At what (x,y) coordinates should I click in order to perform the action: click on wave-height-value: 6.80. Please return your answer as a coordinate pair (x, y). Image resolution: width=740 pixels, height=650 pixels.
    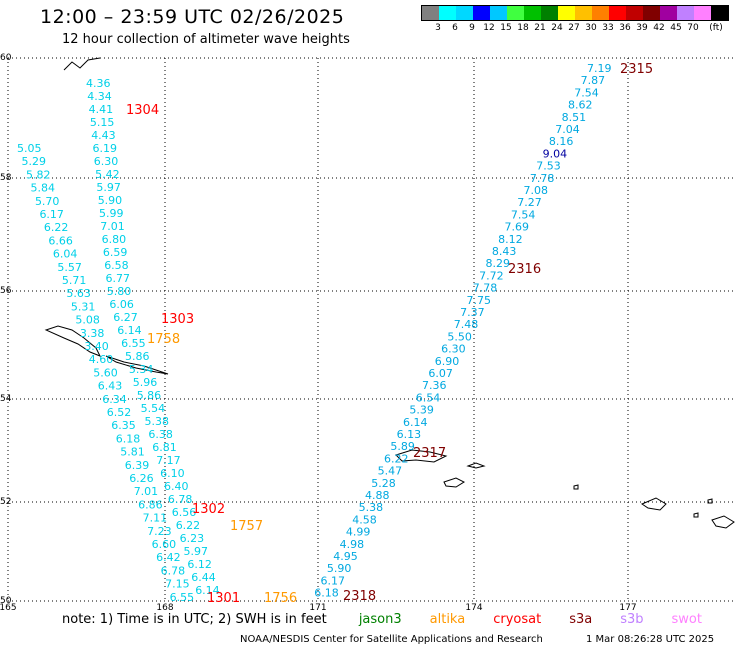
    Looking at the image, I should click on (114, 239).